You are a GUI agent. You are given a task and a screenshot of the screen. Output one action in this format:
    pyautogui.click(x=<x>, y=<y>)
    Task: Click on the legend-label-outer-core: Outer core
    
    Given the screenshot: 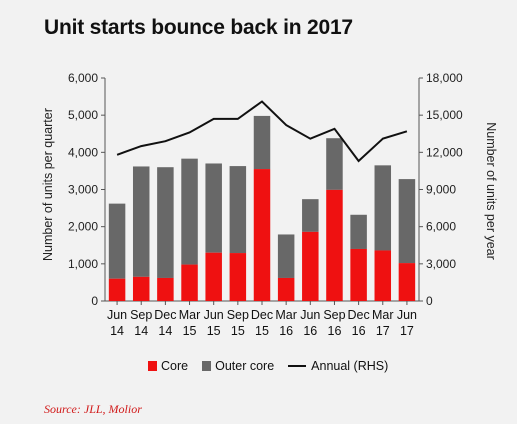 What is the action you would take?
    pyautogui.click(x=245, y=366)
    